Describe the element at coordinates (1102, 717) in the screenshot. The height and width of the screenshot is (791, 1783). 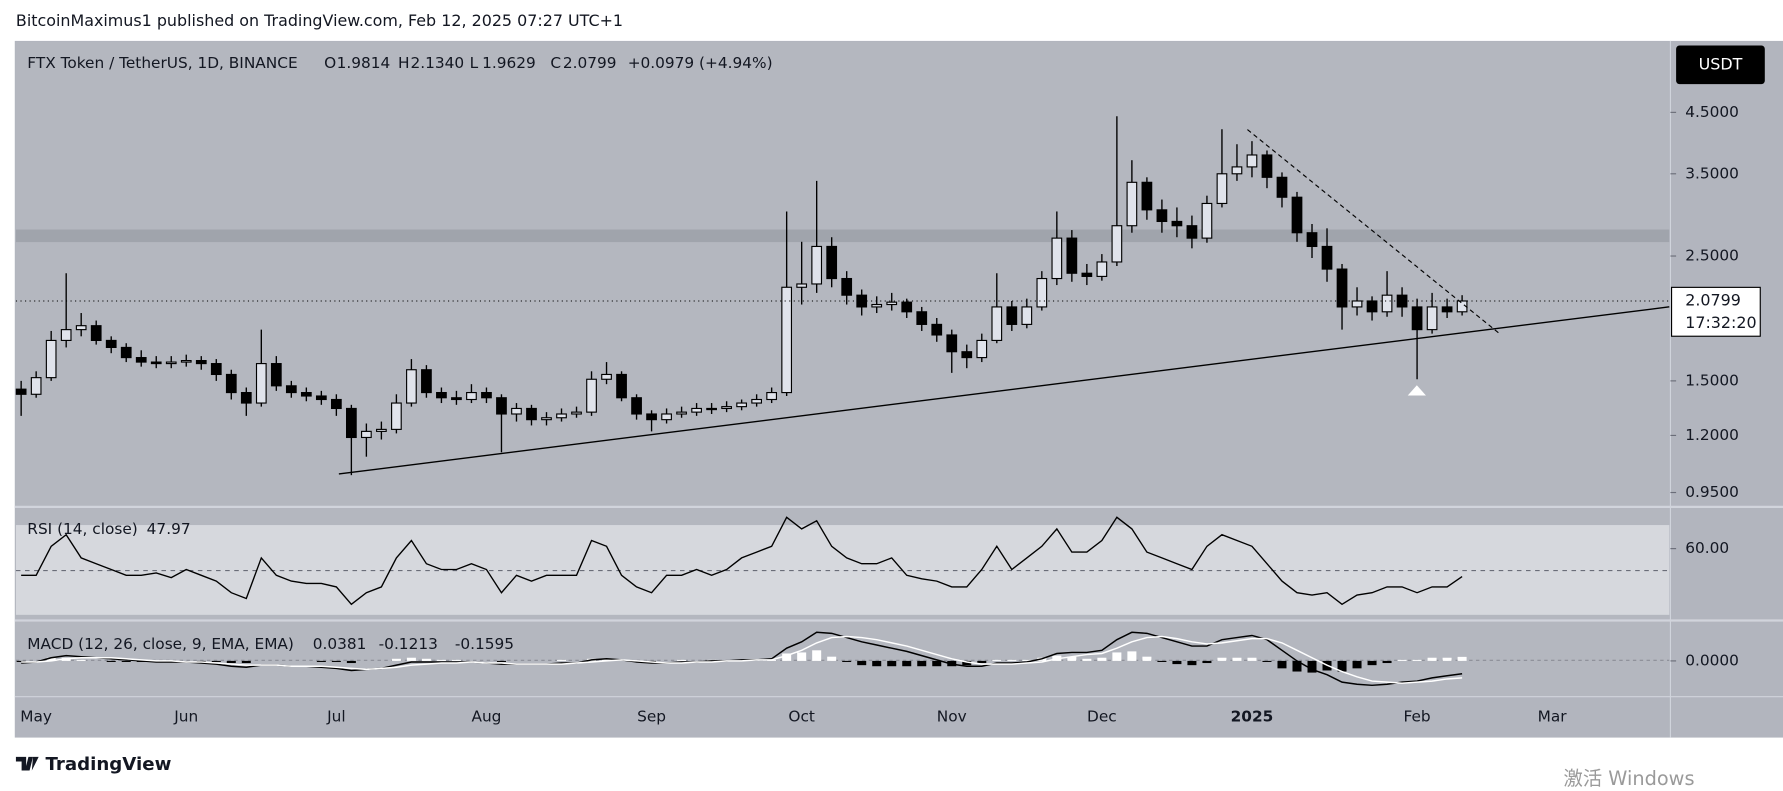
I see `x-tick-label: Dec` at that location.